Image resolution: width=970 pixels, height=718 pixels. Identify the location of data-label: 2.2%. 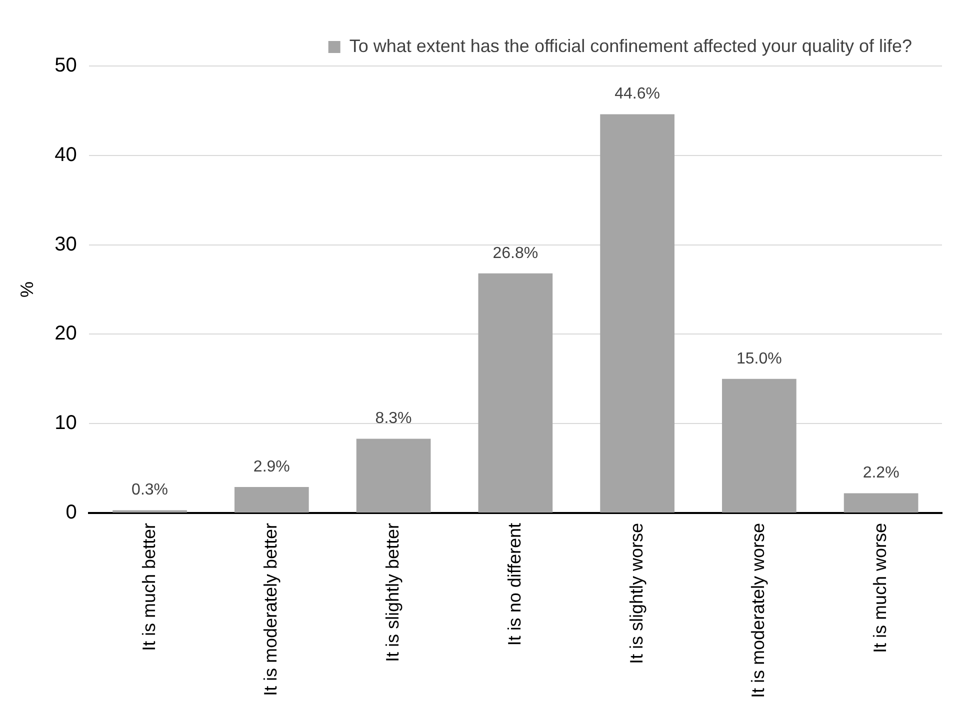
(881, 473).